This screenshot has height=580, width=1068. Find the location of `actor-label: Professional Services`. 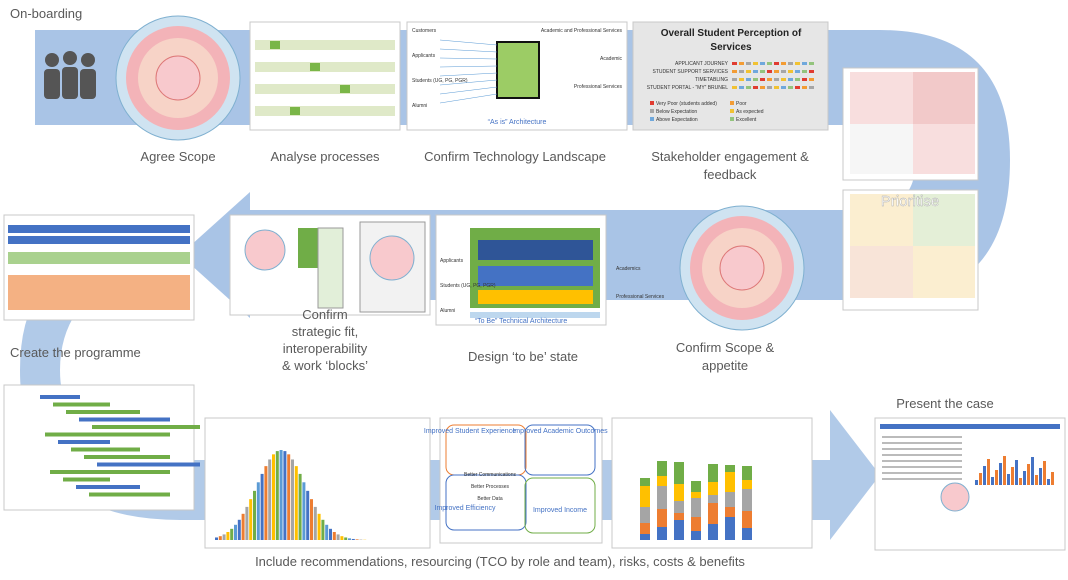

actor-label: Professional Services is located at coordinates (598, 87).